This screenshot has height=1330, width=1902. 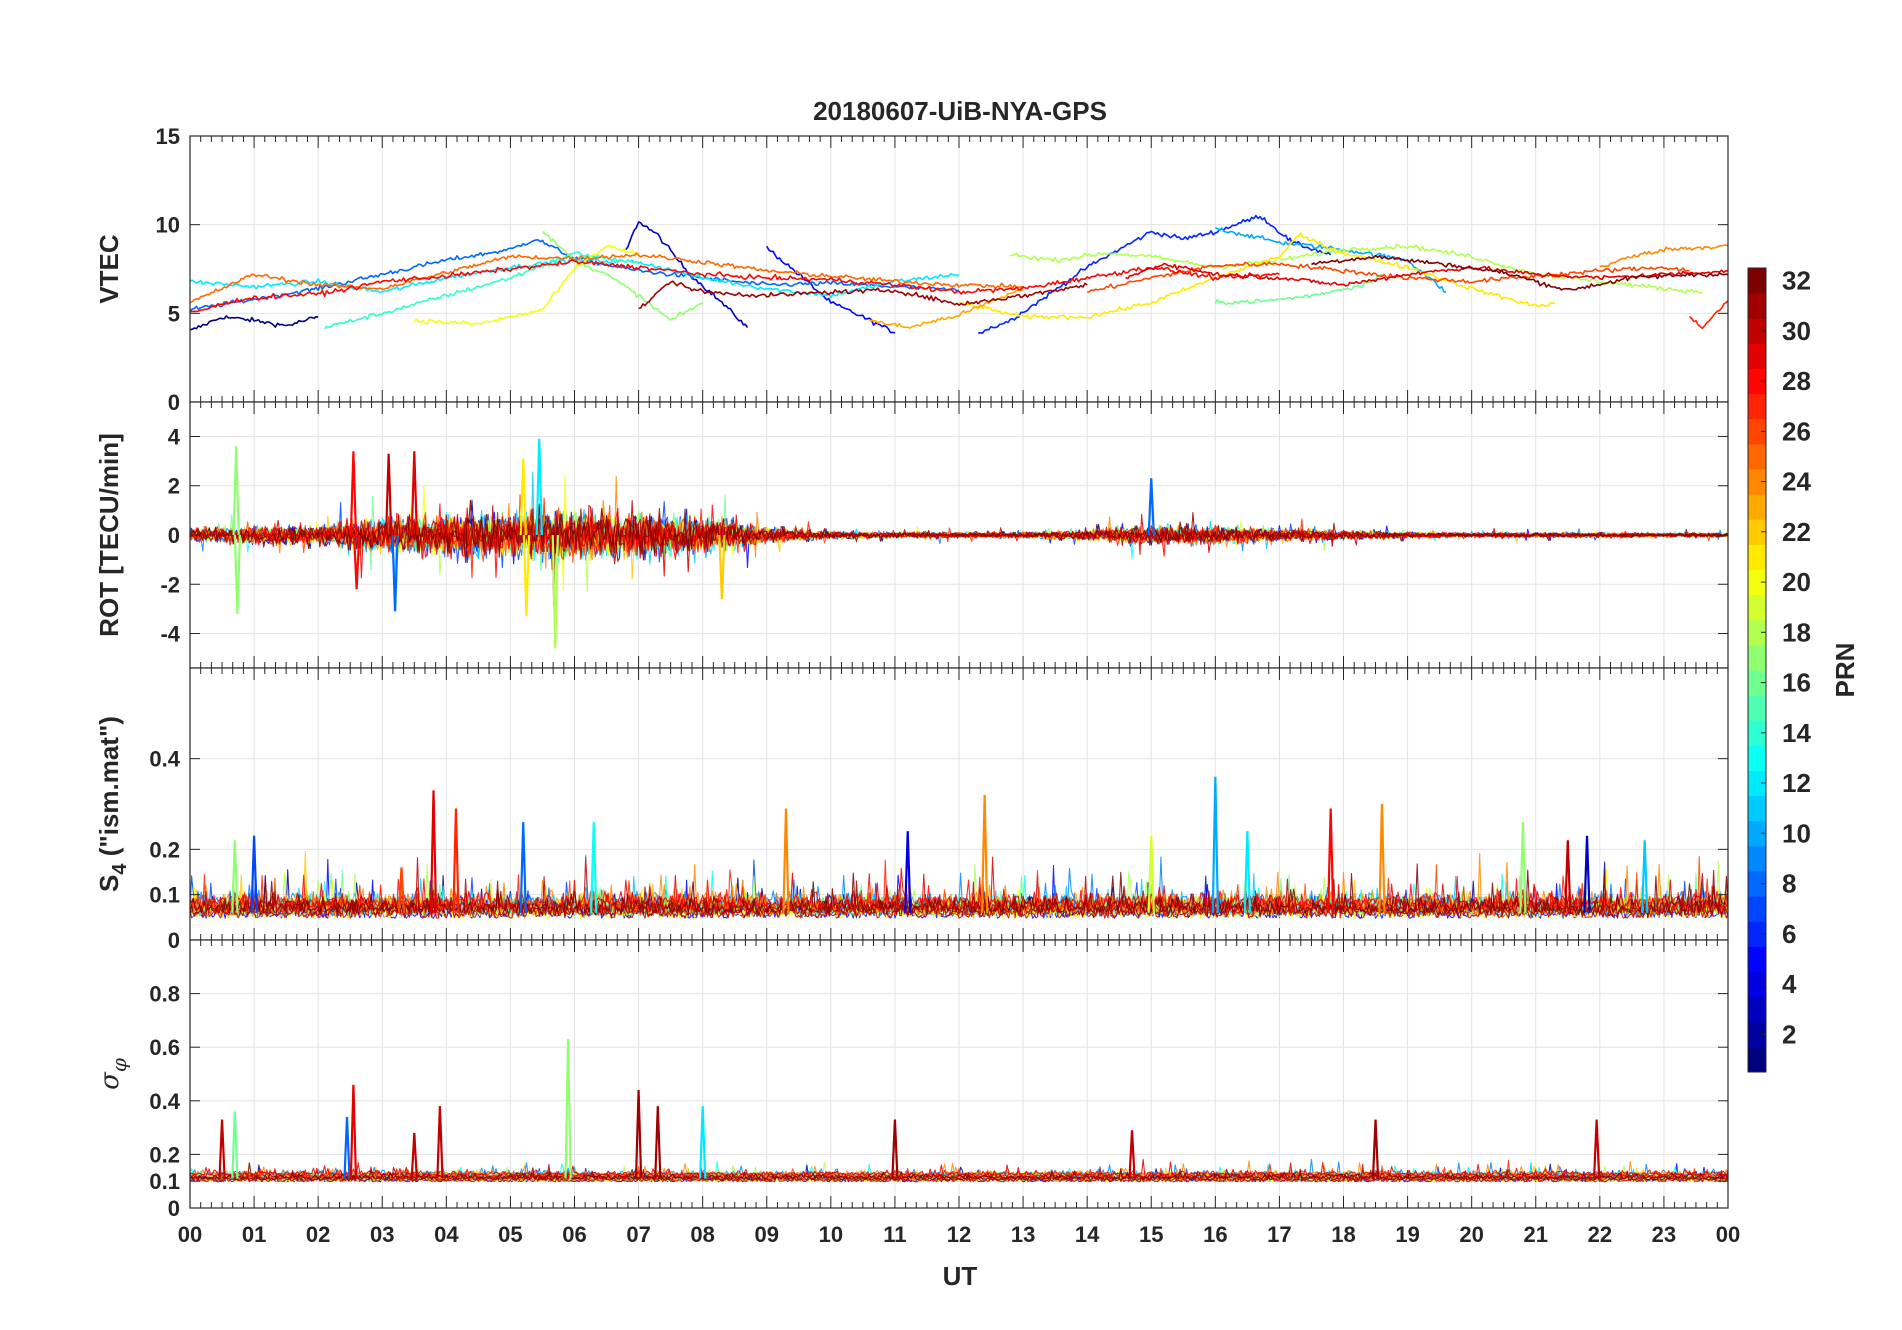 What do you see at coordinates (510, 1234) in the screenshot?
I see `x-tick-label: 05` at bounding box center [510, 1234].